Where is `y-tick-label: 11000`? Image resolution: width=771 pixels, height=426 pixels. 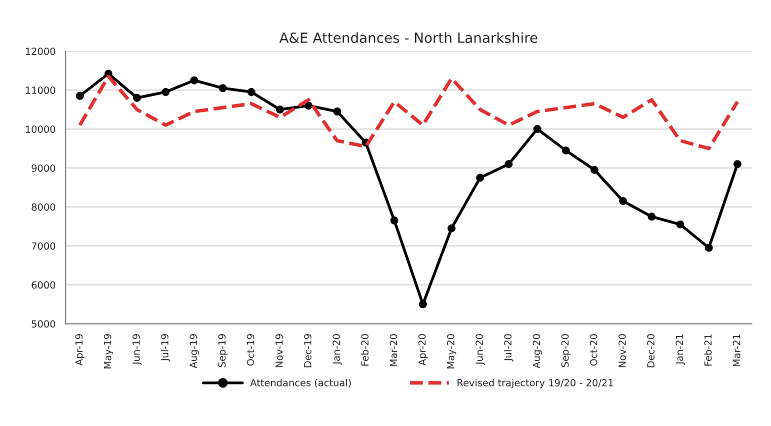
y-tick-label: 11000 is located at coordinates (41, 90).